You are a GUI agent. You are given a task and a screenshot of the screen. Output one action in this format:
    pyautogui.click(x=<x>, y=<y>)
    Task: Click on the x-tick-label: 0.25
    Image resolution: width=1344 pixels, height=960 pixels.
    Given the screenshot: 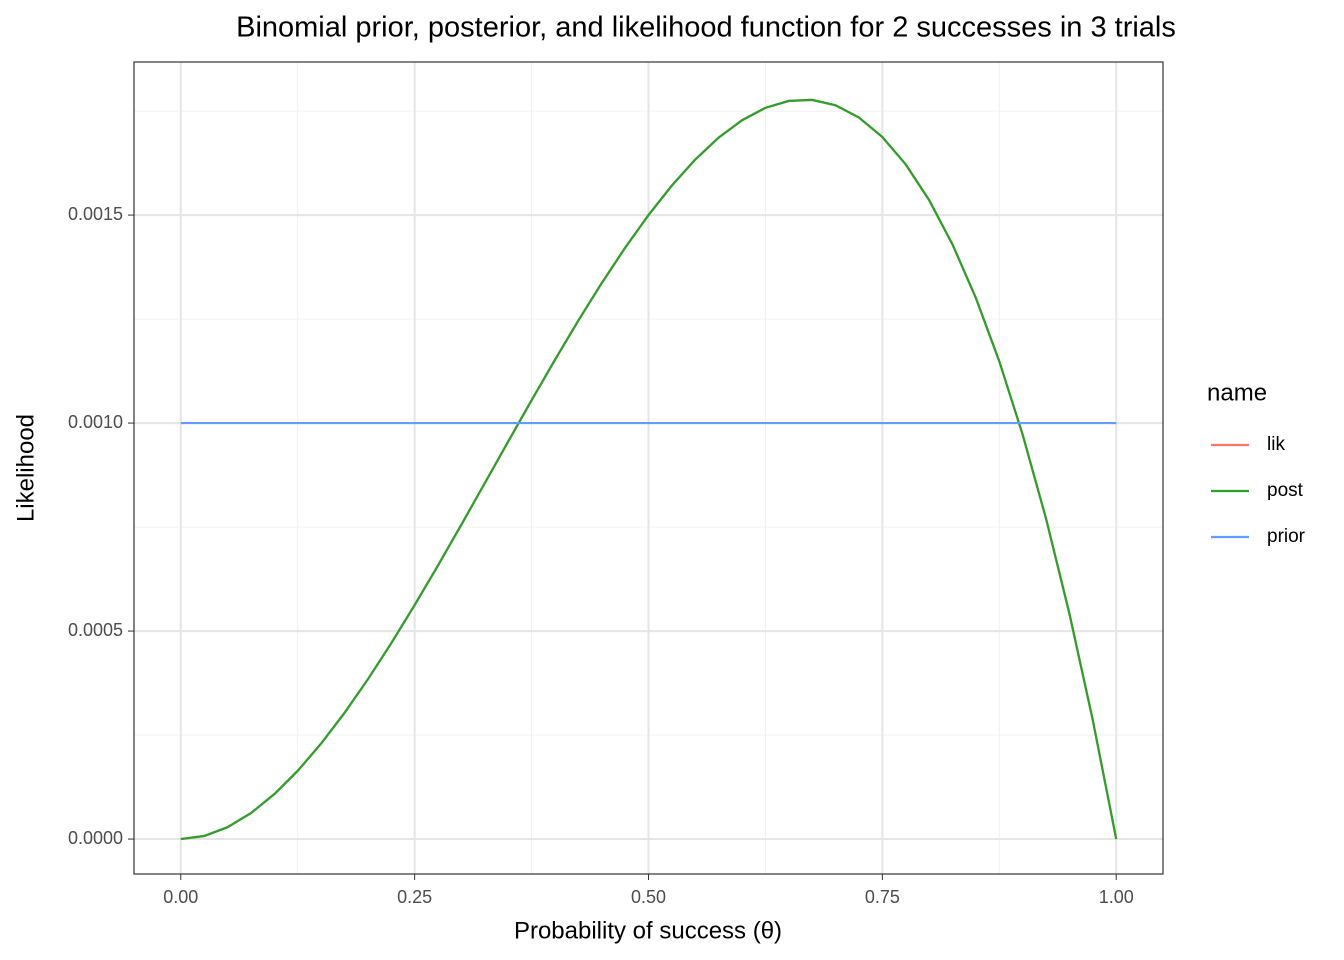 What is the action you would take?
    pyautogui.click(x=414, y=897)
    